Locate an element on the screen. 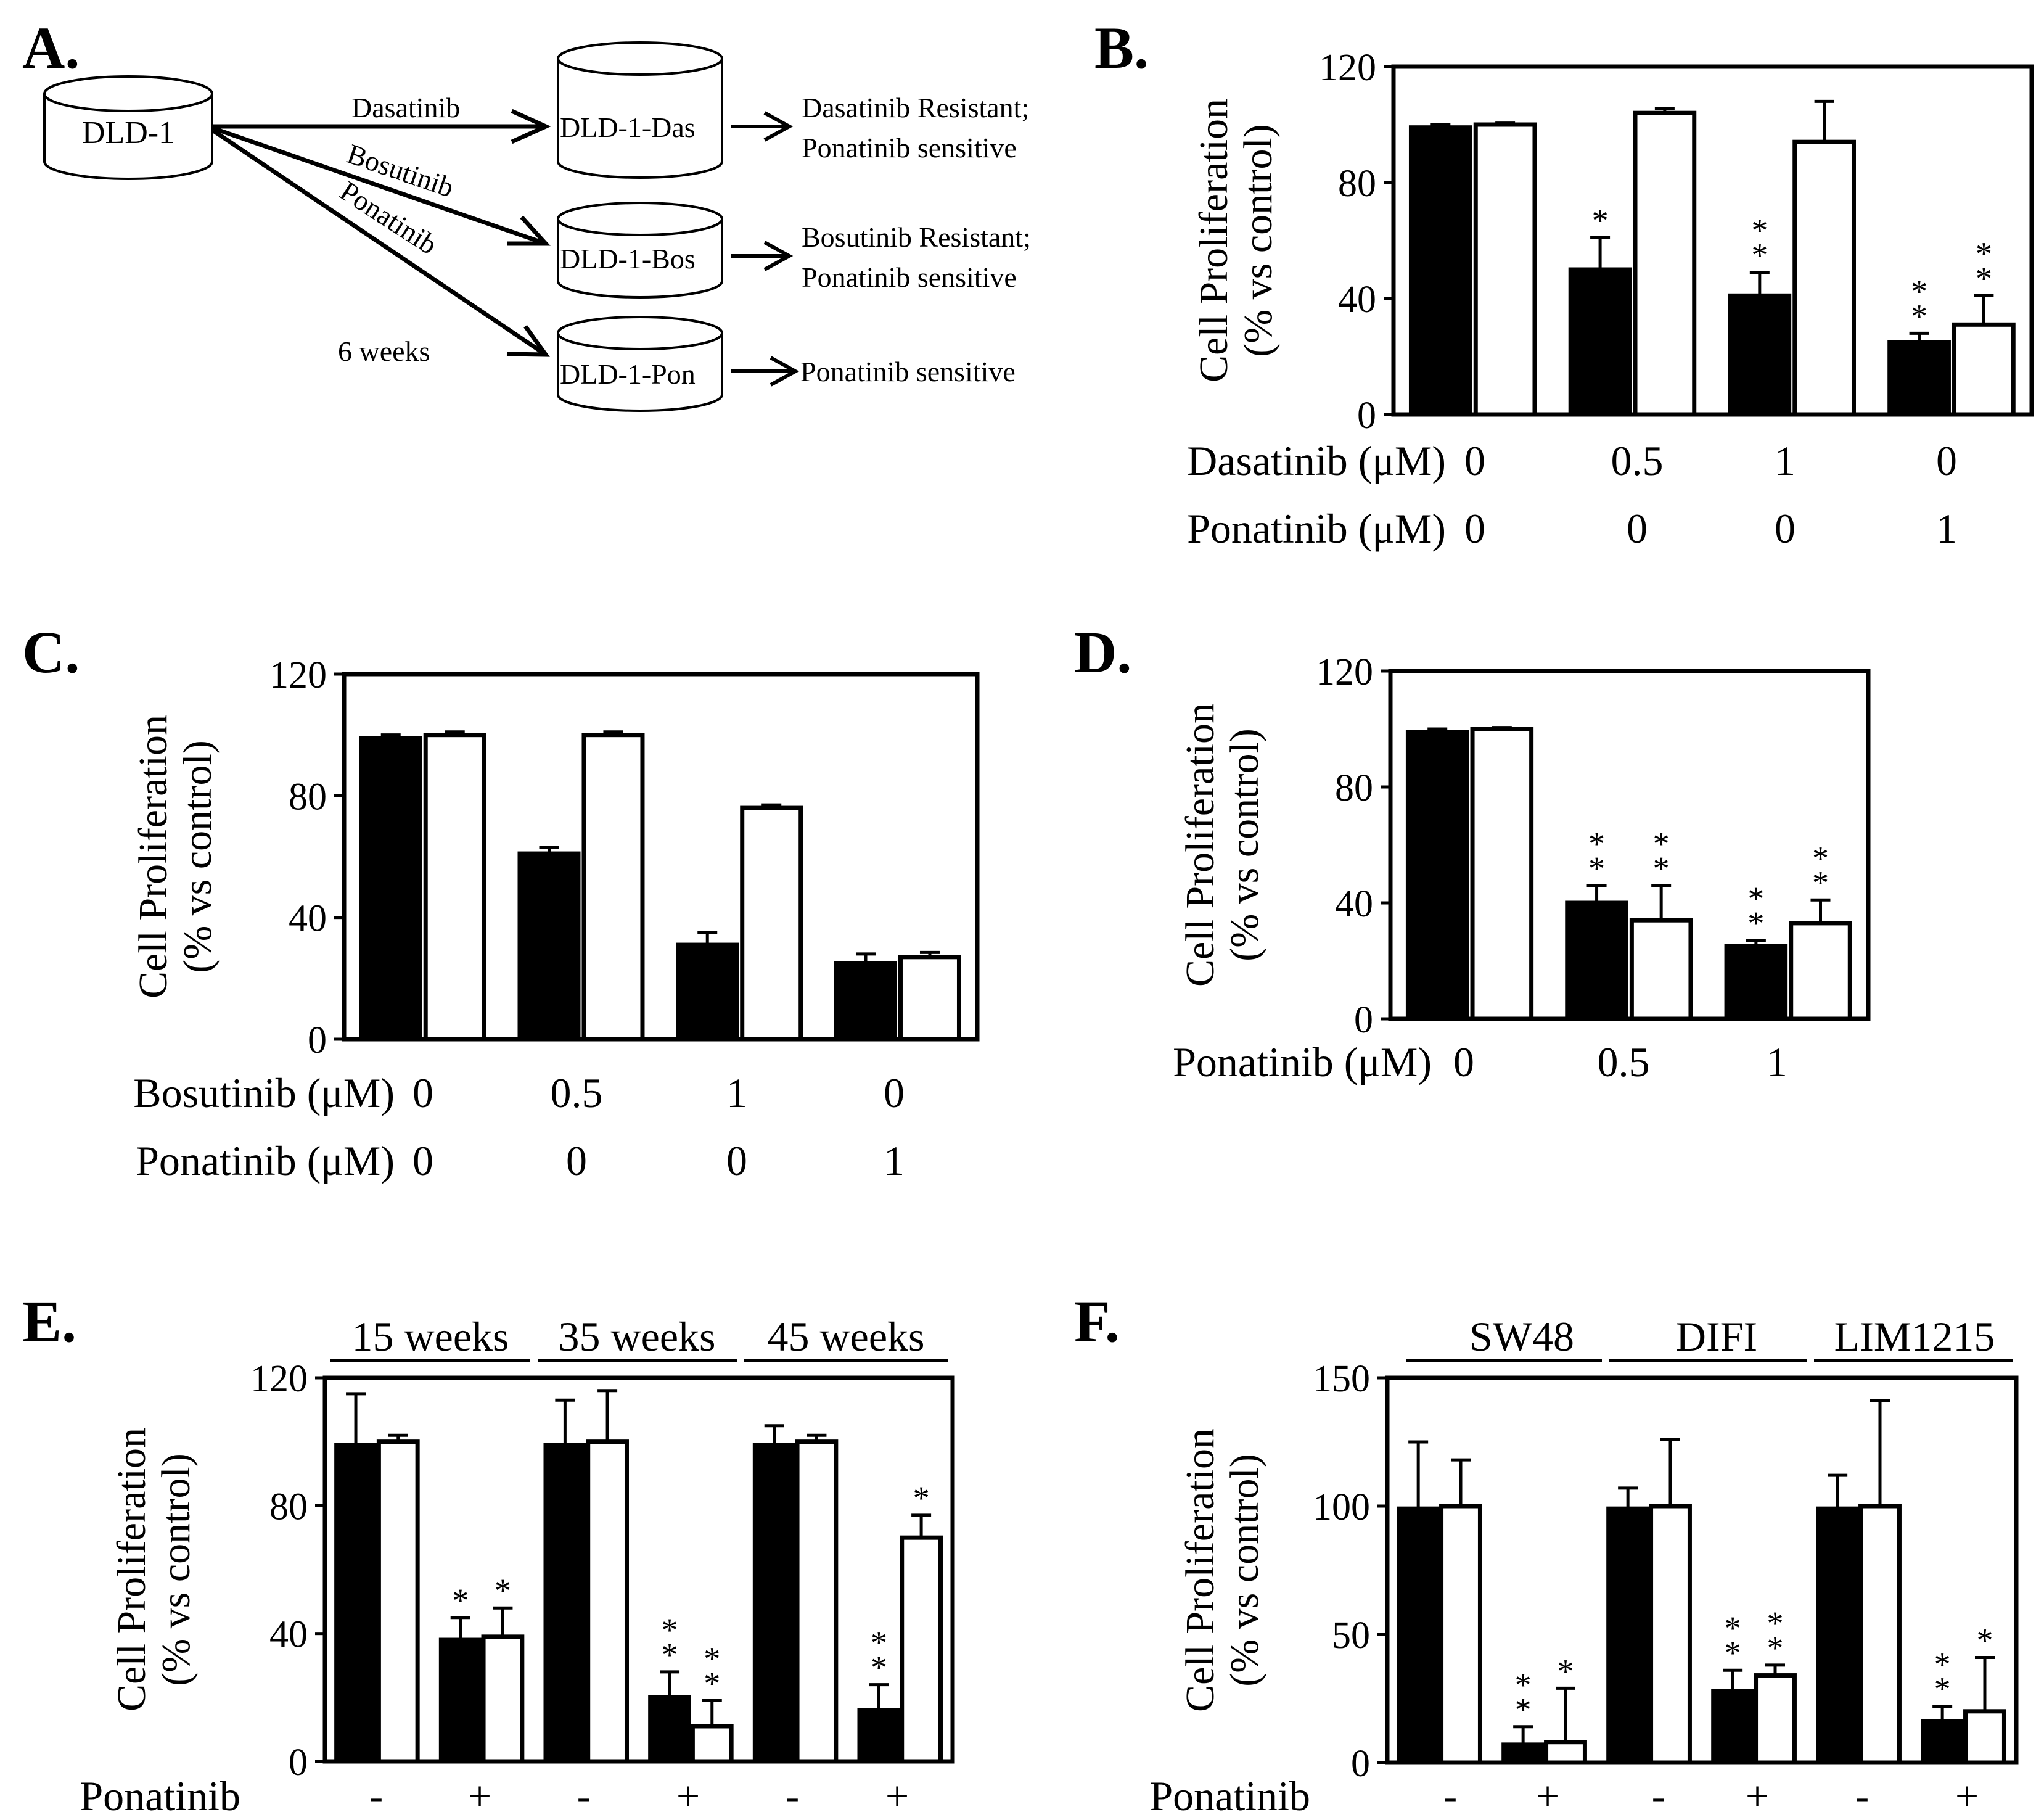 Image resolution: width=2044 pixels, height=1820 pixels. group-header: 45 weeks is located at coordinates (847, 1336).